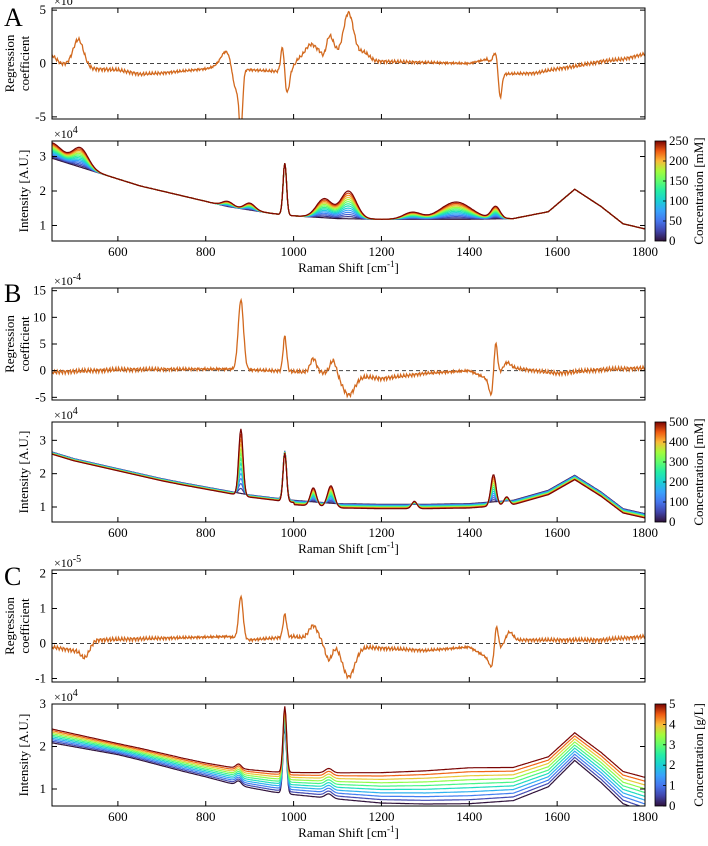  What do you see at coordinates (679, 140) in the screenshot?
I see `colorbar-tick-label: 250` at bounding box center [679, 140].